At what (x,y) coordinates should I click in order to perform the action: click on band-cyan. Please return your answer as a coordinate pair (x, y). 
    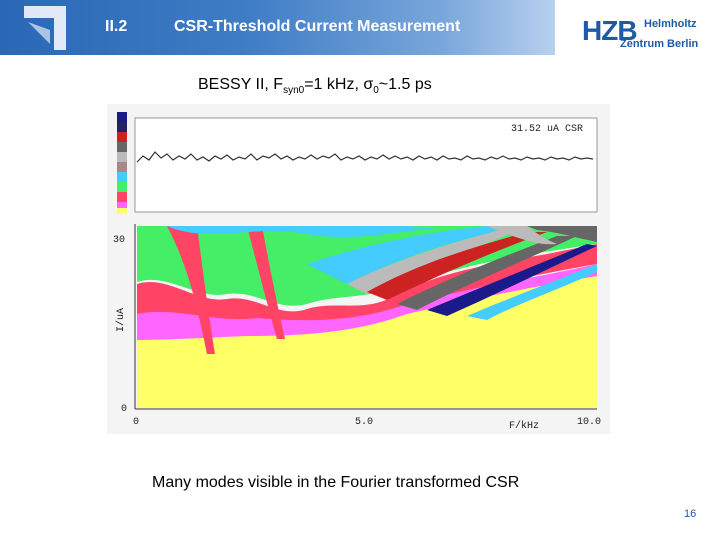
    Looking at the image, I should click on (307, 232).